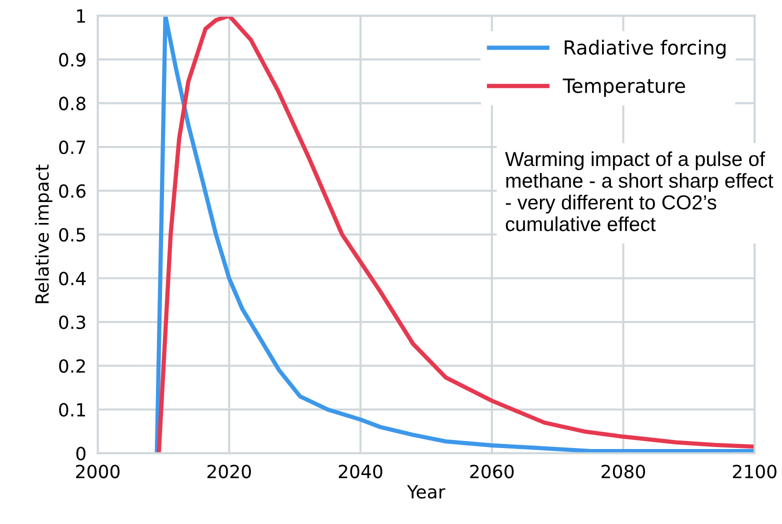 This screenshot has height=524, width=782. What do you see at coordinates (72, 322) in the screenshot?
I see `y-tick-label: 0.3` at bounding box center [72, 322].